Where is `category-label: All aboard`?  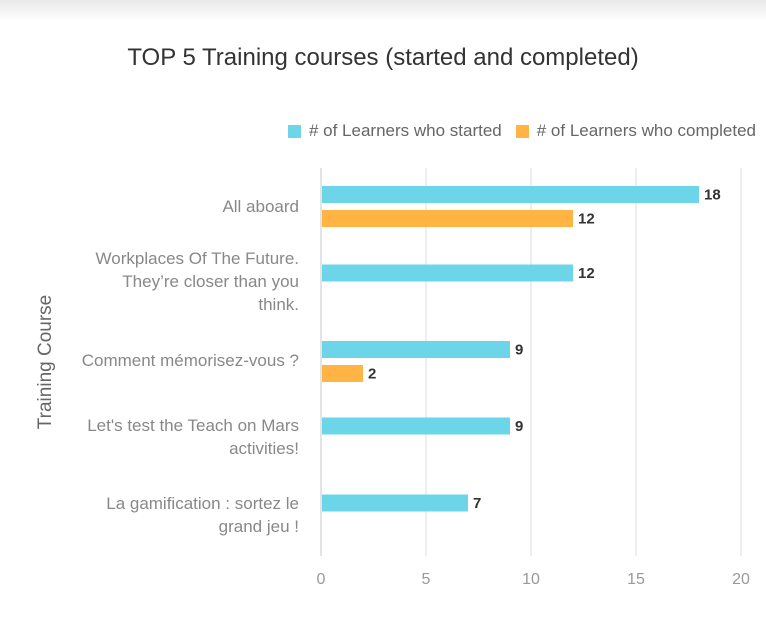 category-label: All aboard is located at coordinates (179, 206).